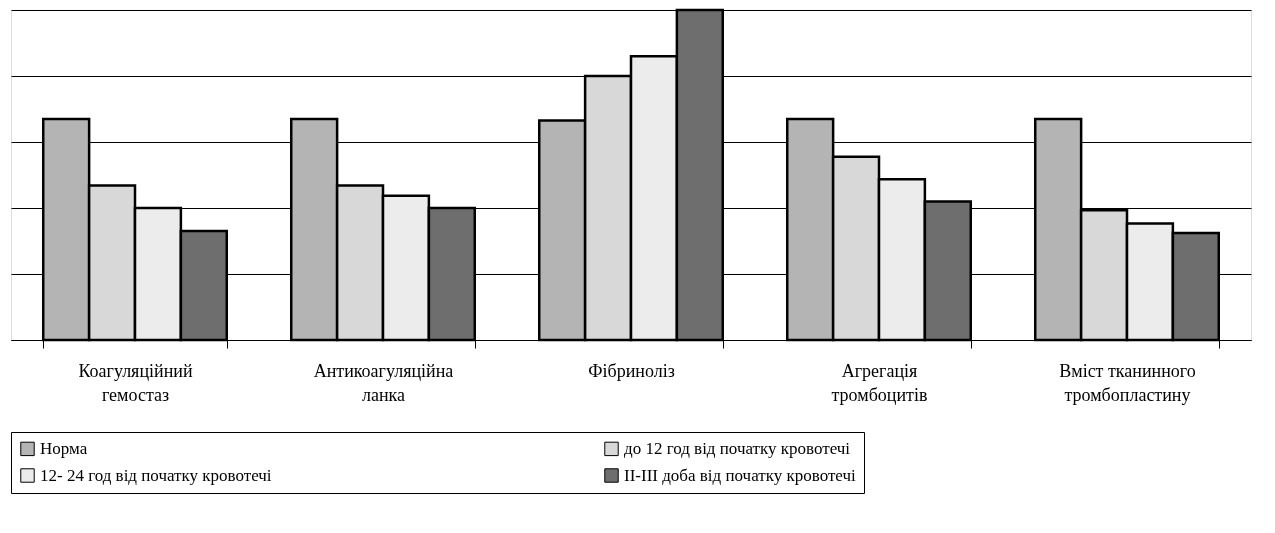 This screenshot has width=1275, height=533. What do you see at coordinates (383, 382) in the screenshot?
I see `x-tick-label: Антикоагуляційна ланка` at bounding box center [383, 382].